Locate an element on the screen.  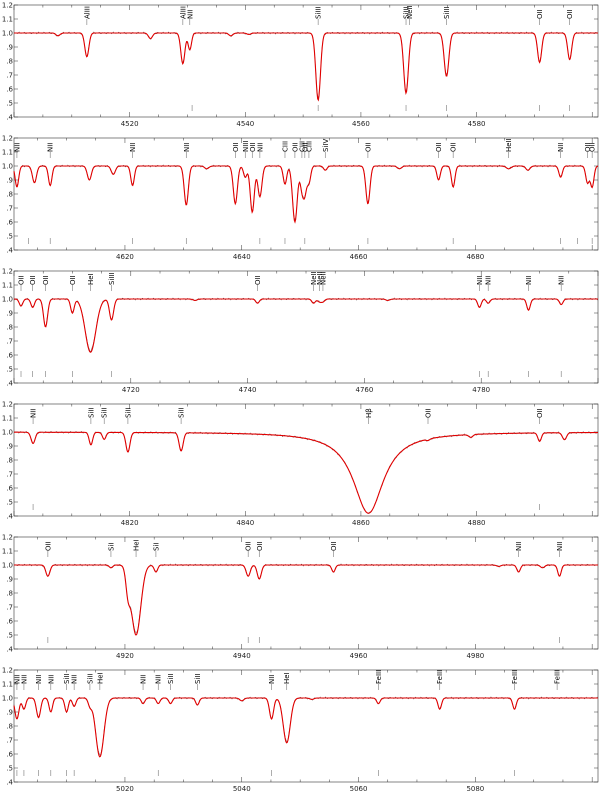
x-tick-label: 4820 is located at coordinates (130, 523).